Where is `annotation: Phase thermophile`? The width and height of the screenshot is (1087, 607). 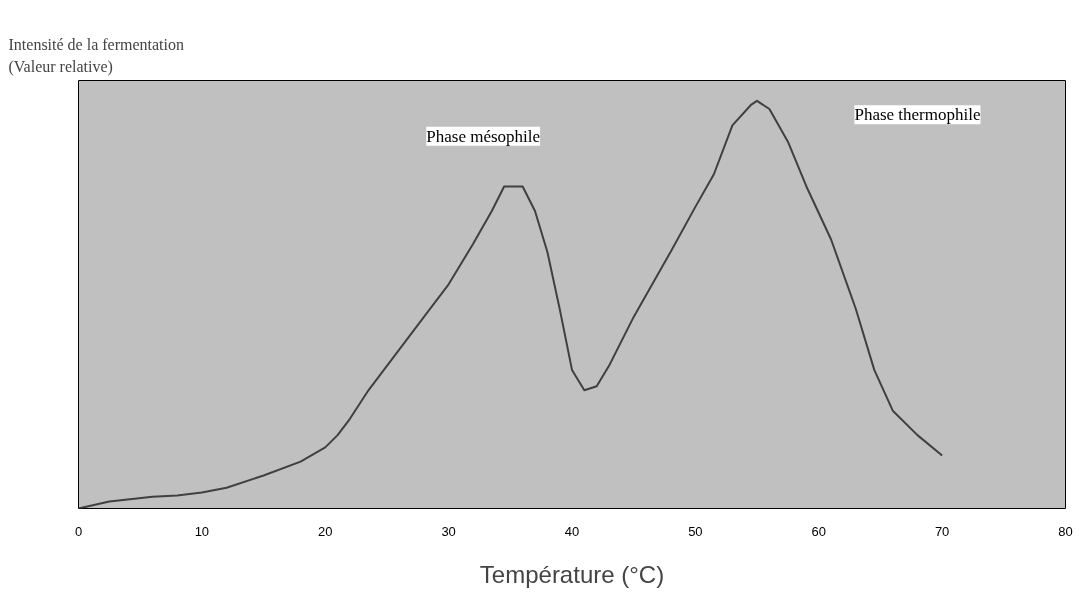
annotation: Phase thermophile is located at coordinates (917, 115).